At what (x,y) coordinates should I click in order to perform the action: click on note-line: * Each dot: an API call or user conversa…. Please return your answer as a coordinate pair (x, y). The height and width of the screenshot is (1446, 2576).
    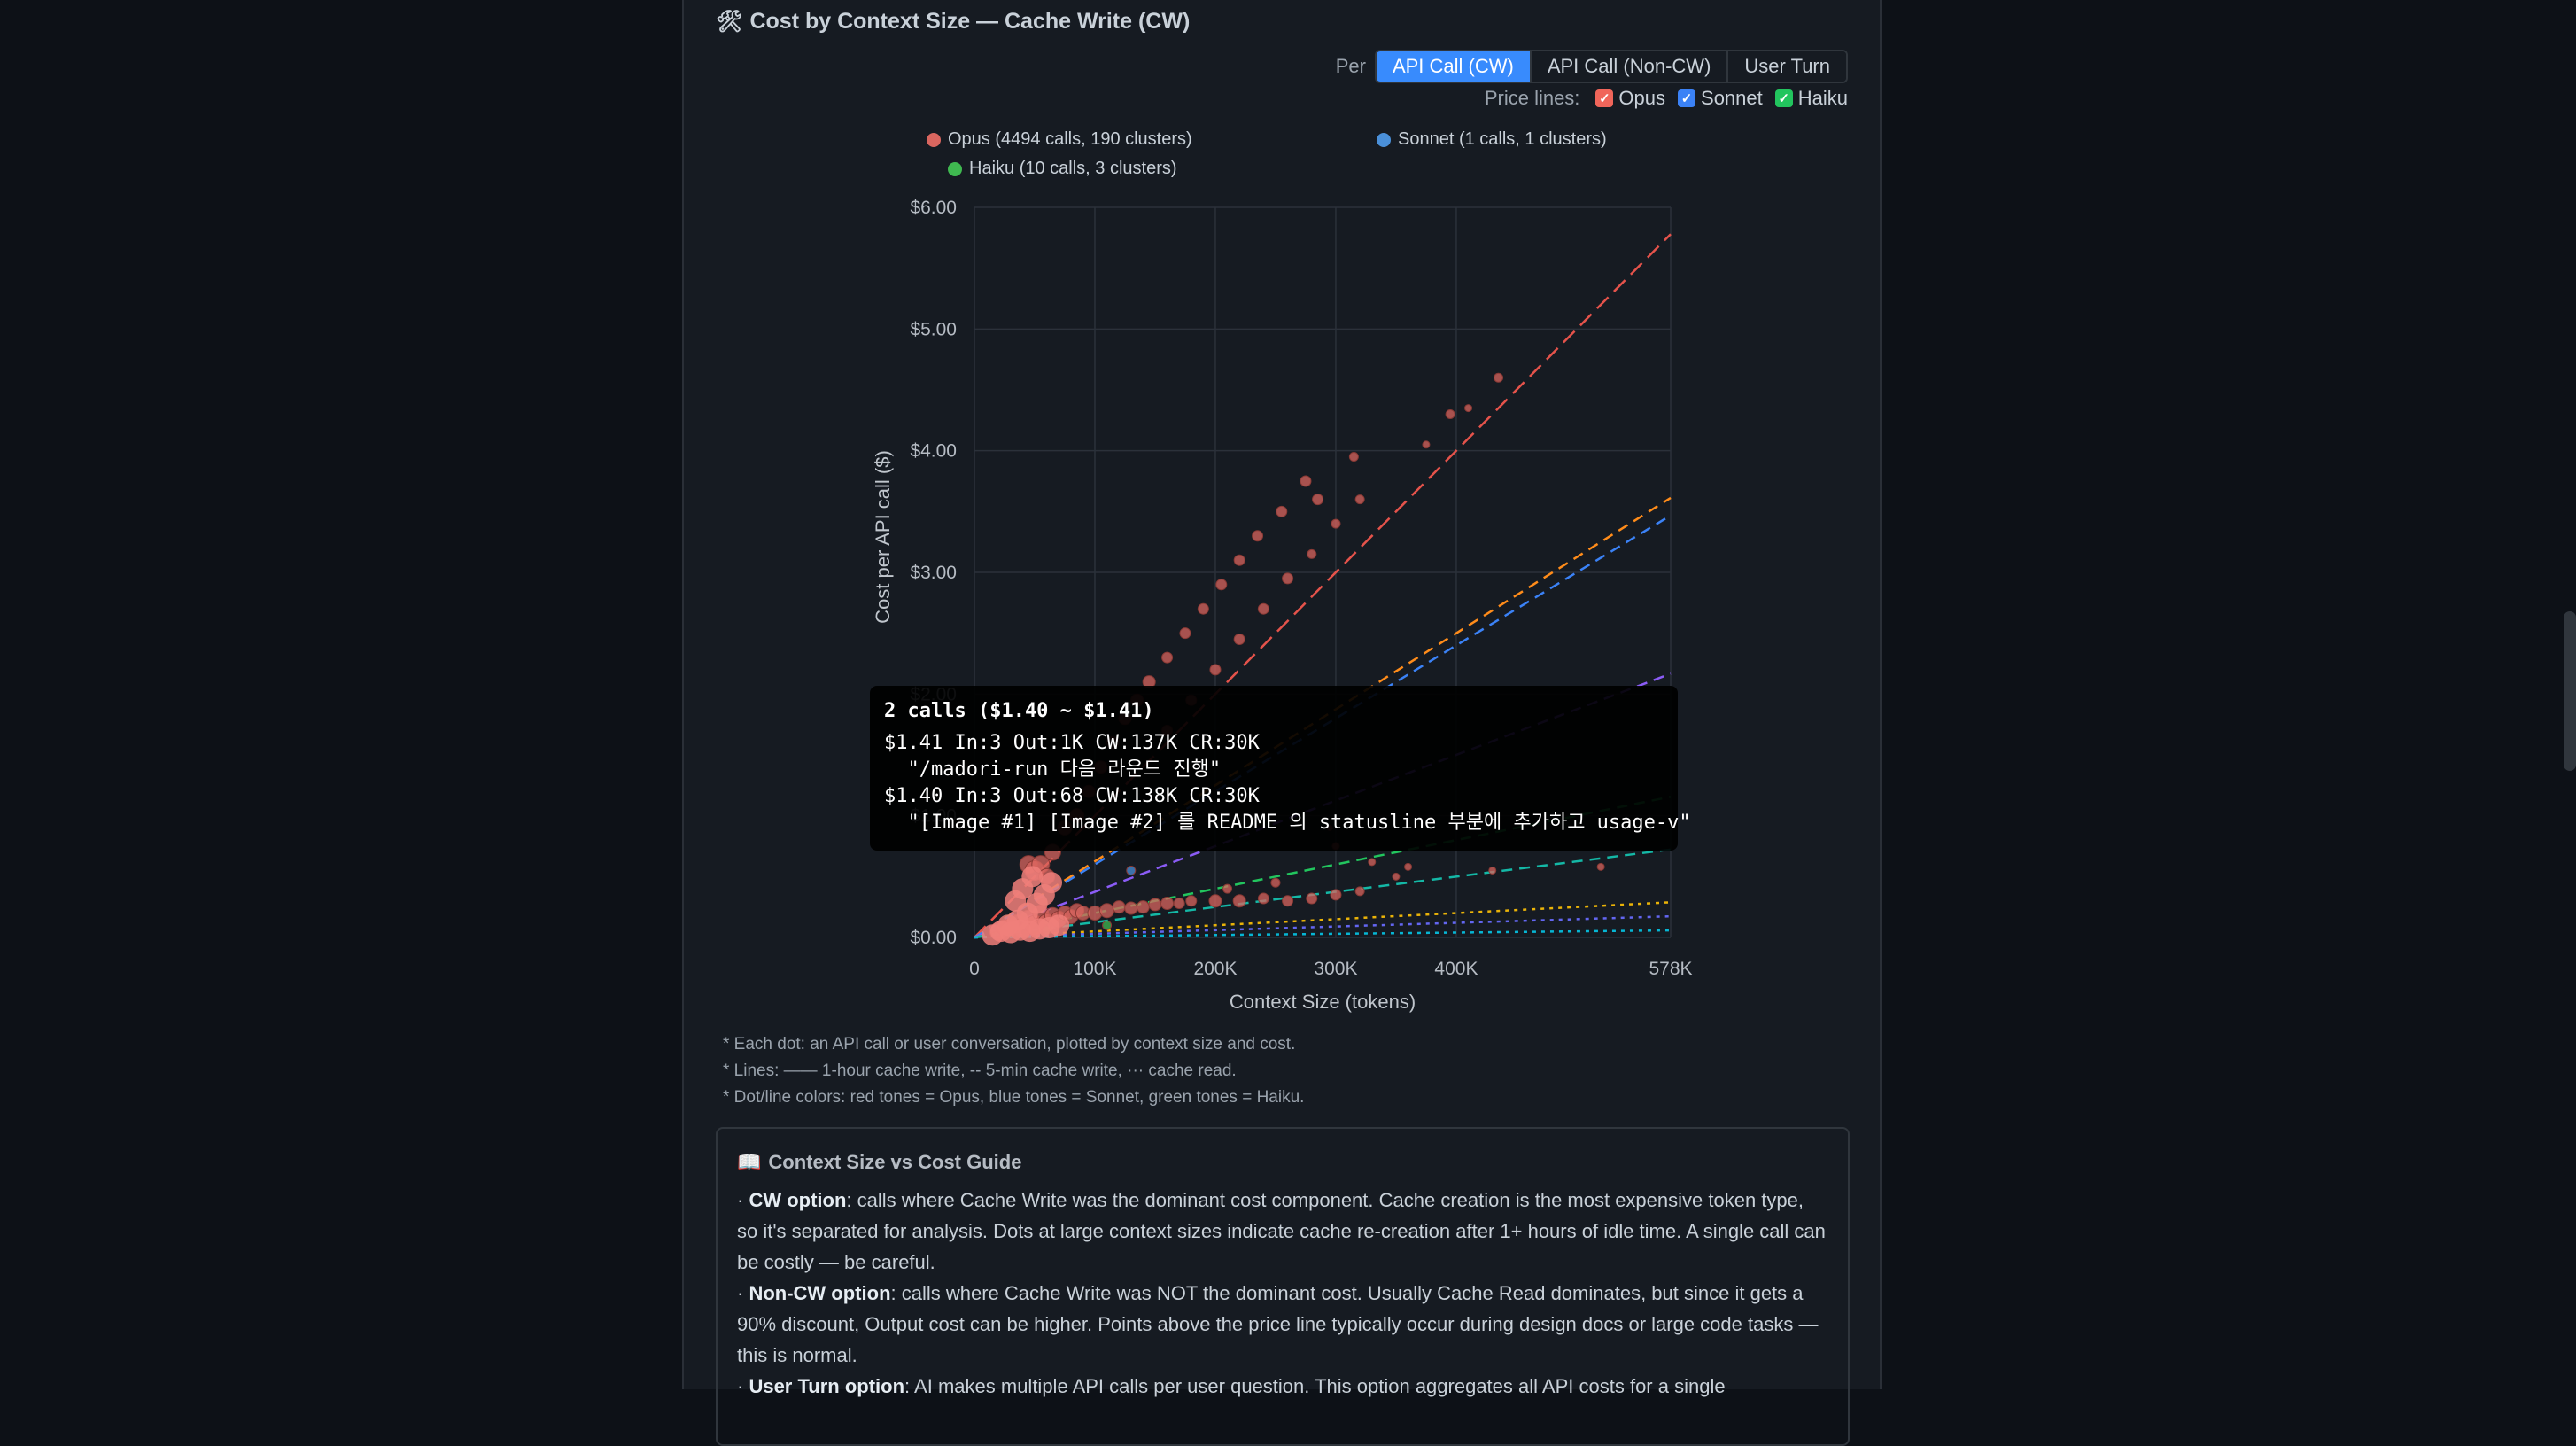
    Looking at the image, I should click on (1009, 1044).